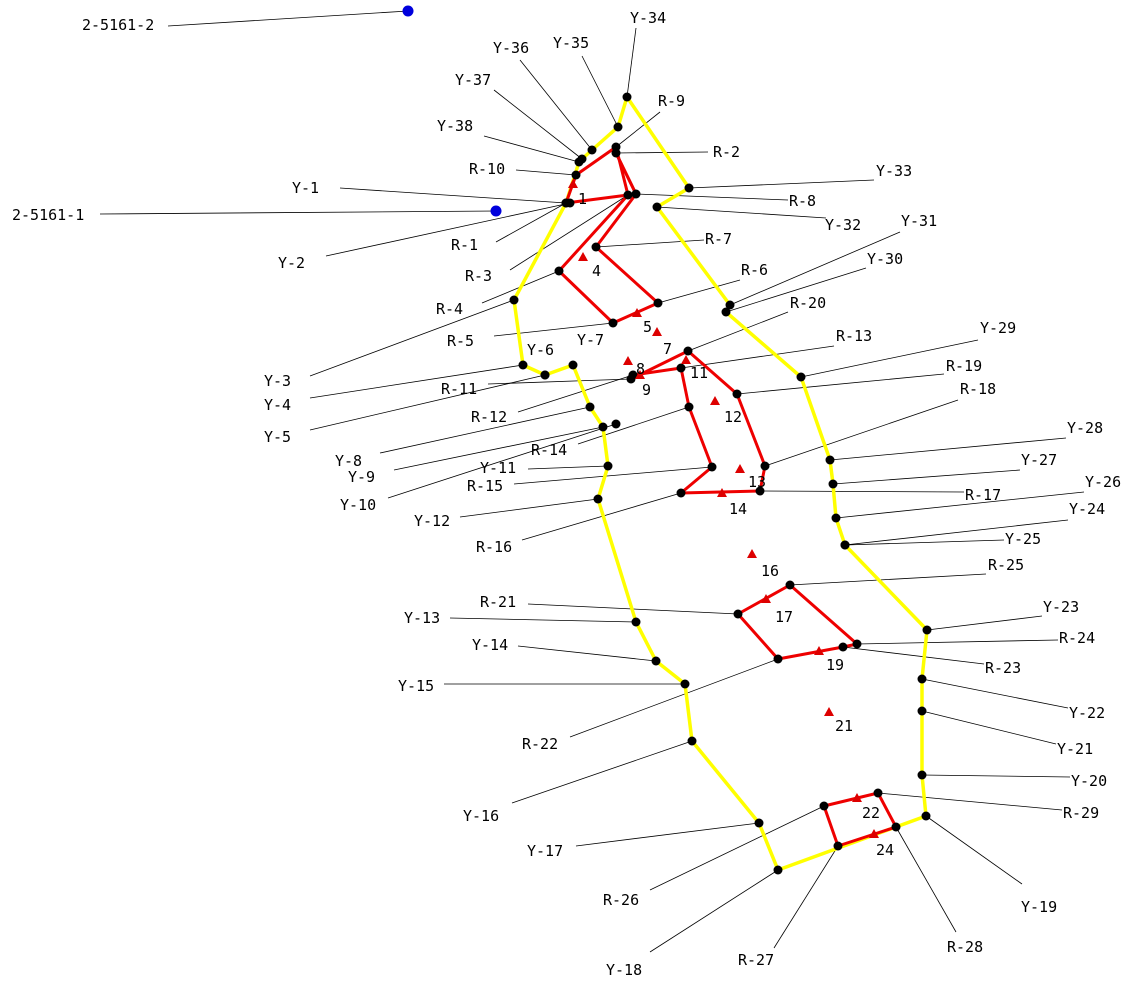  What do you see at coordinates (464, 245) in the screenshot?
I see `label-r-1: R-1` at bounding box center [464, 245].